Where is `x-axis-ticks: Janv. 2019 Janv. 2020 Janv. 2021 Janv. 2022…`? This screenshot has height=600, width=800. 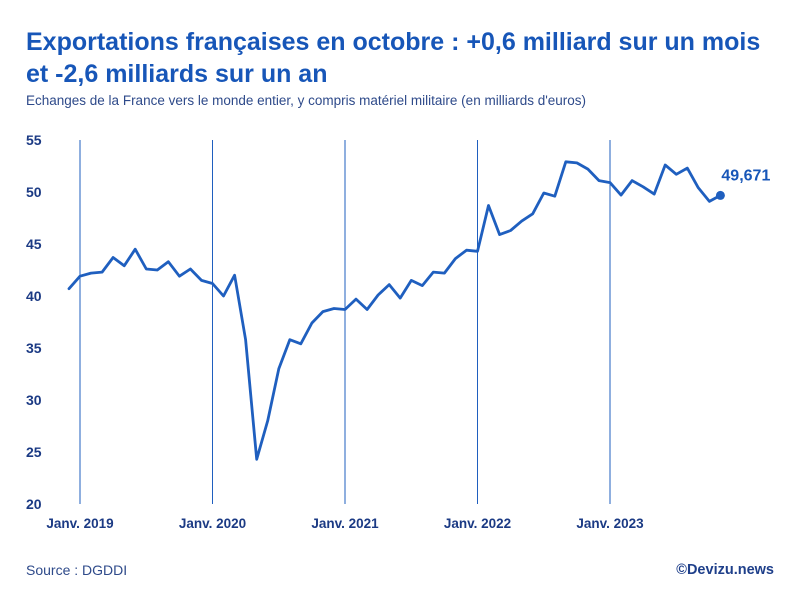 x-axis-ticks: Janv. 2019 Janv. 2020 Janv. 2021 Janv. 2022… is located at coordinates (345, 523).